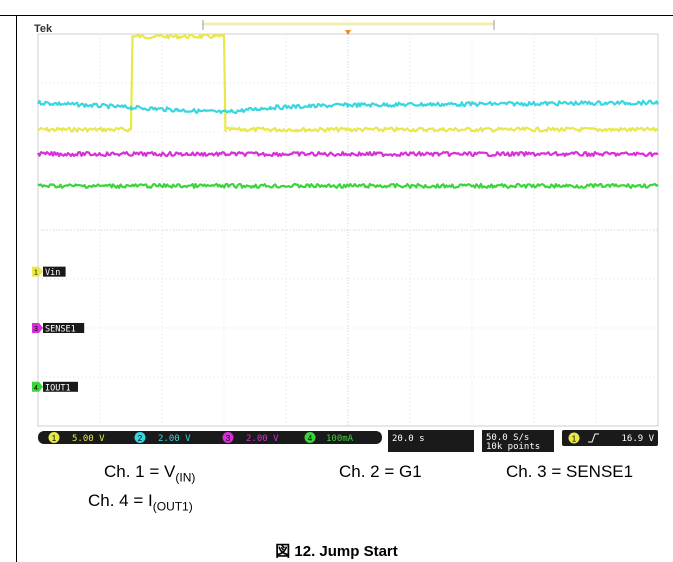 This screenshot has height=562, width=673. I want to click on marker-flag-ch1, so click(37, 271).